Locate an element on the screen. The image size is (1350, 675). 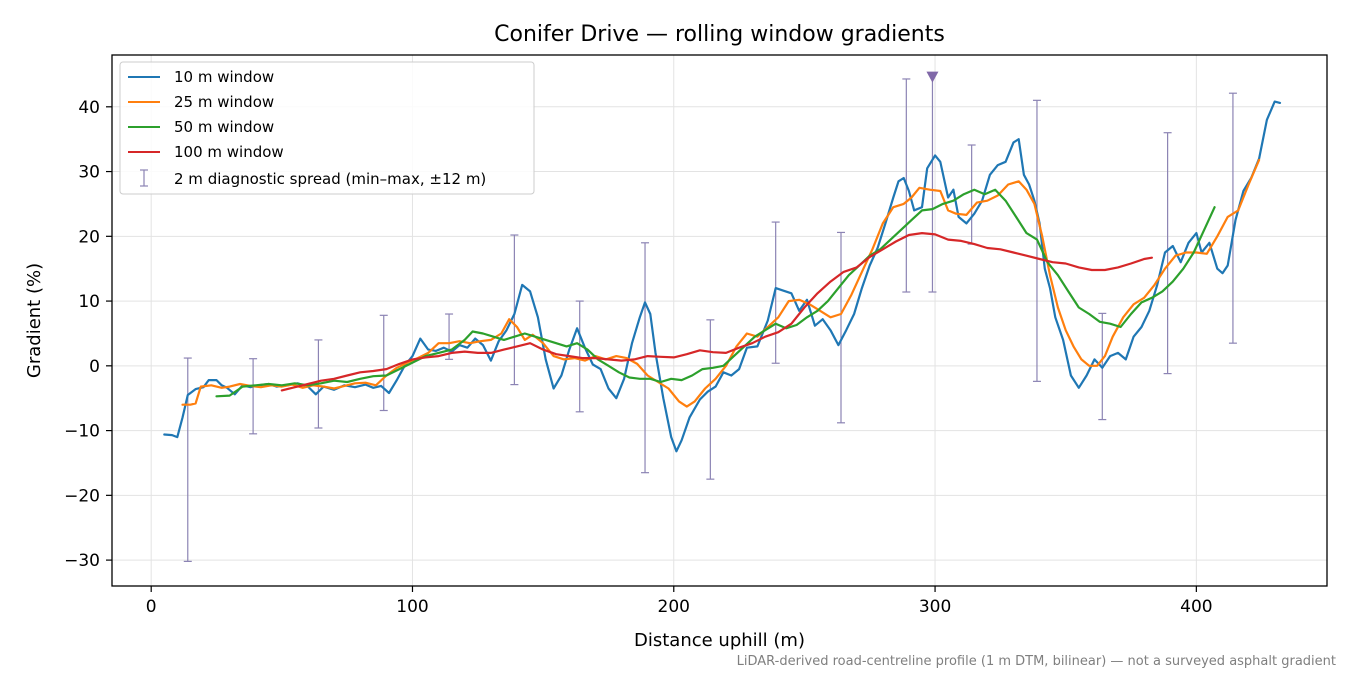
x-tick-label: 200 is located at coordinates (674, 607).